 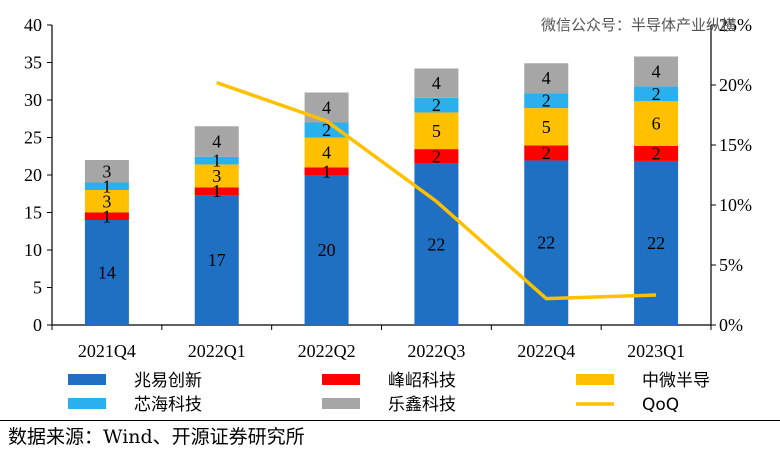 What do you see at coordinates (660, 405) in the screenshot?
I see `legend-label: QoQ` at bounding box center [660, 405].